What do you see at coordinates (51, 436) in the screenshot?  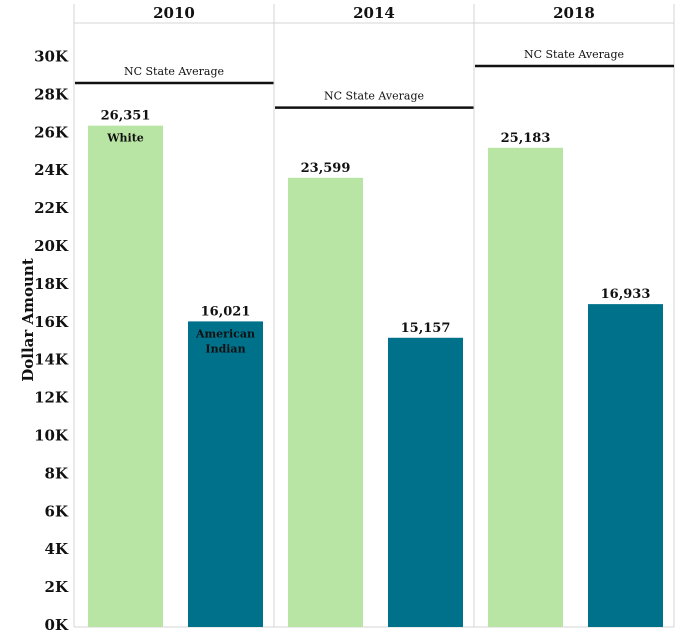 I see `y-tick-label: 10K` at bounding box center [51, 436].